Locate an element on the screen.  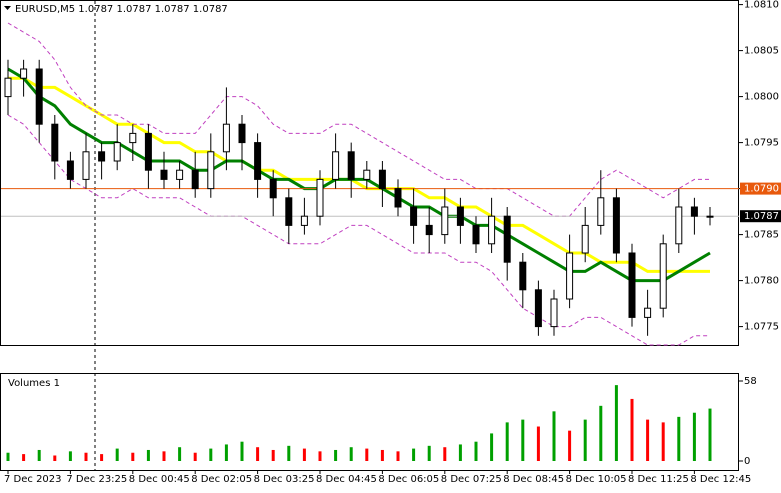
x-tick-label: 8 Dec 07:25 is located at coordinates (471, 479).